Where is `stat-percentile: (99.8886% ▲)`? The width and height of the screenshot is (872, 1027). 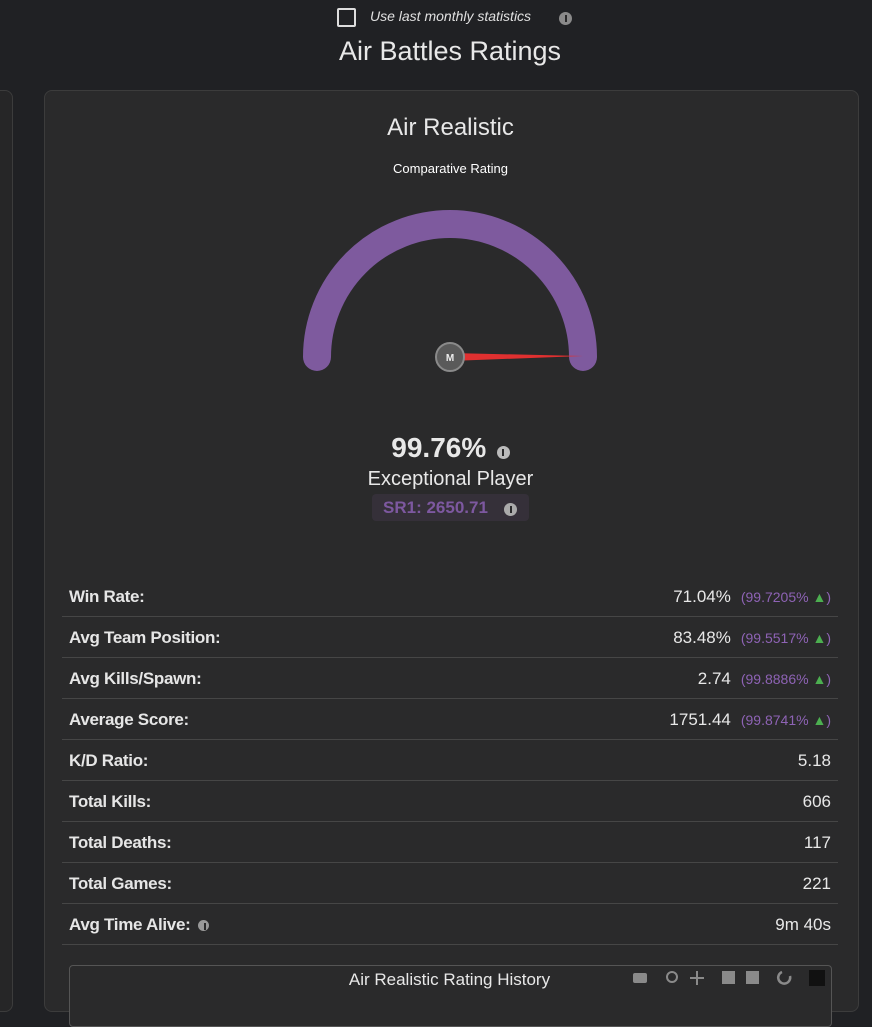 stat-percentile: (99.8886% ▲) is located at coordinates (785, 679).